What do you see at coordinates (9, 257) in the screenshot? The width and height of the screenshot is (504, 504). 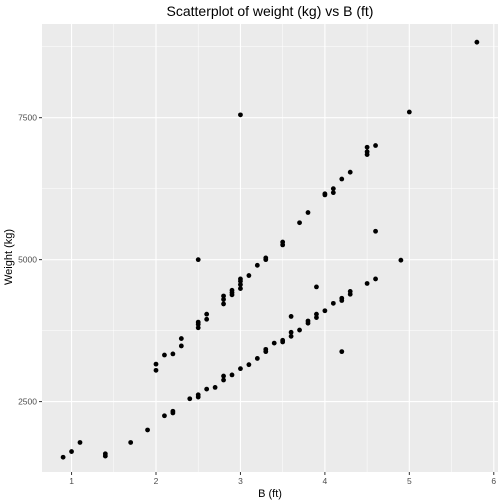 I see `y-axis-label: Weight (kg)` at bounding box center [9, 257].